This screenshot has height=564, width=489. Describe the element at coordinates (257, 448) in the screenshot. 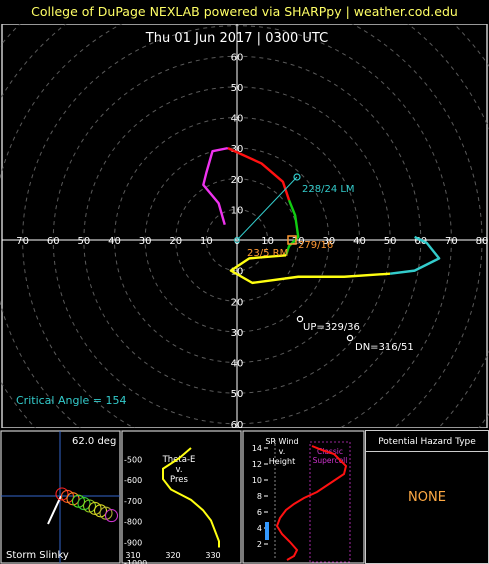

I see `sr-tick-label: 14` at that location.